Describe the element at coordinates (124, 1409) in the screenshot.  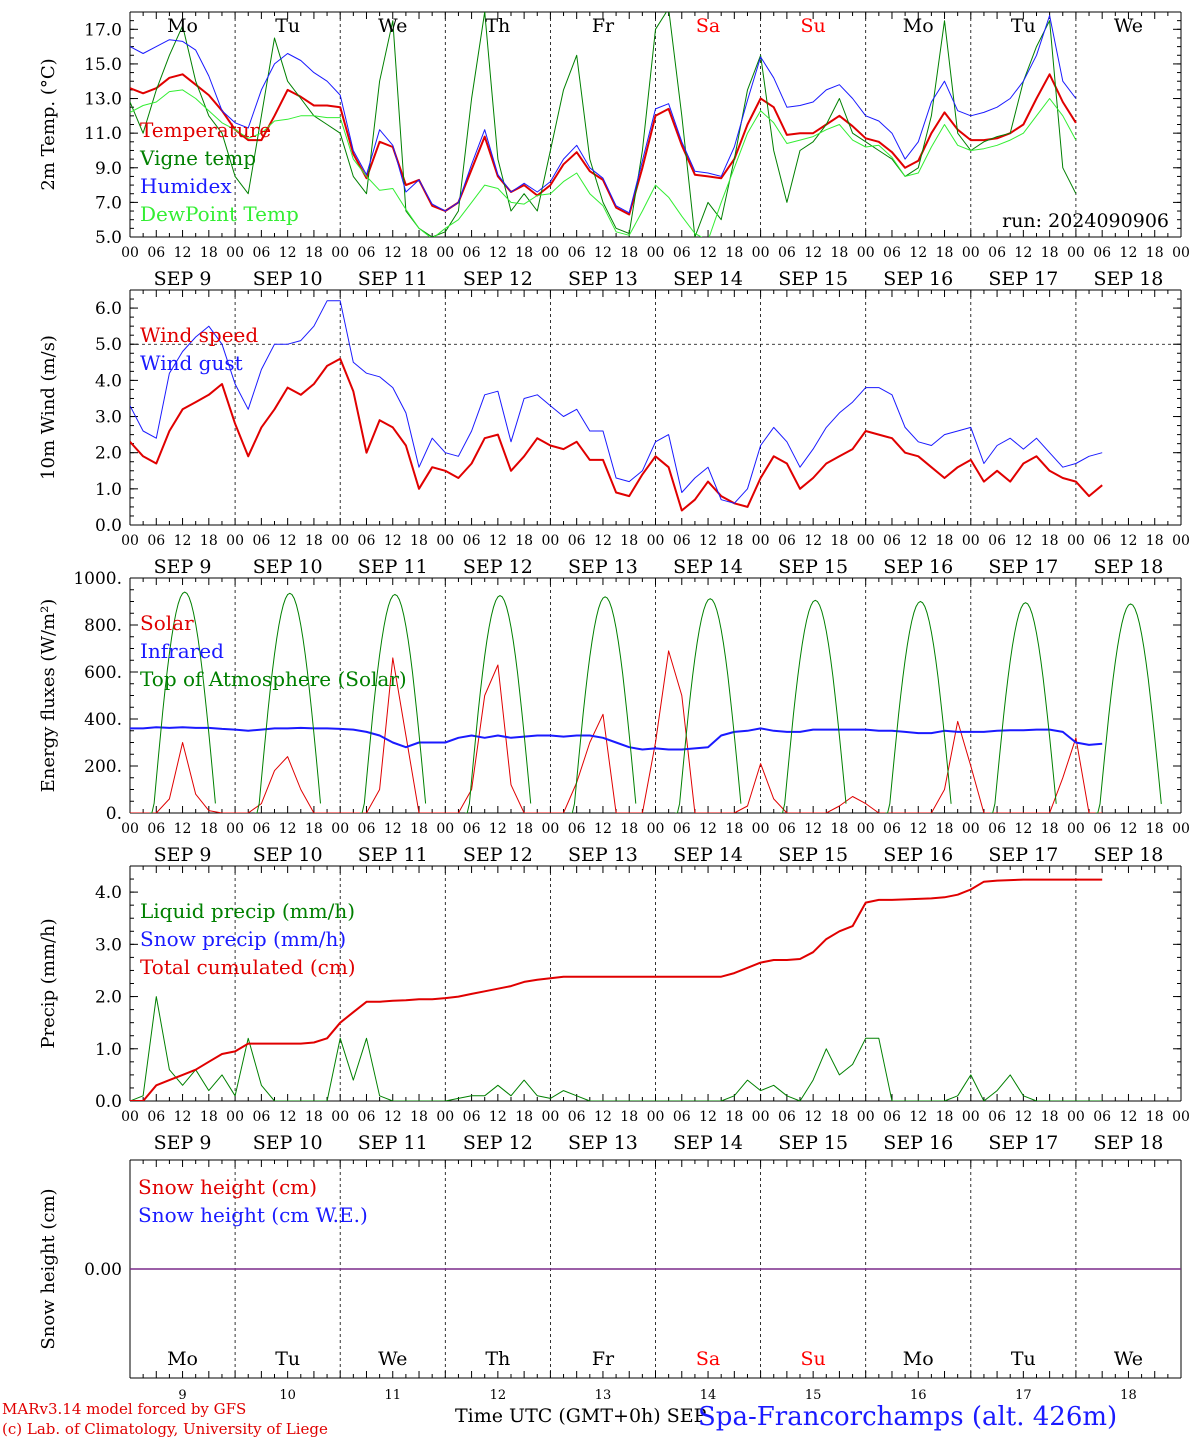
I see `model-credit: MARv3.14 model forced by GFS` at that location.